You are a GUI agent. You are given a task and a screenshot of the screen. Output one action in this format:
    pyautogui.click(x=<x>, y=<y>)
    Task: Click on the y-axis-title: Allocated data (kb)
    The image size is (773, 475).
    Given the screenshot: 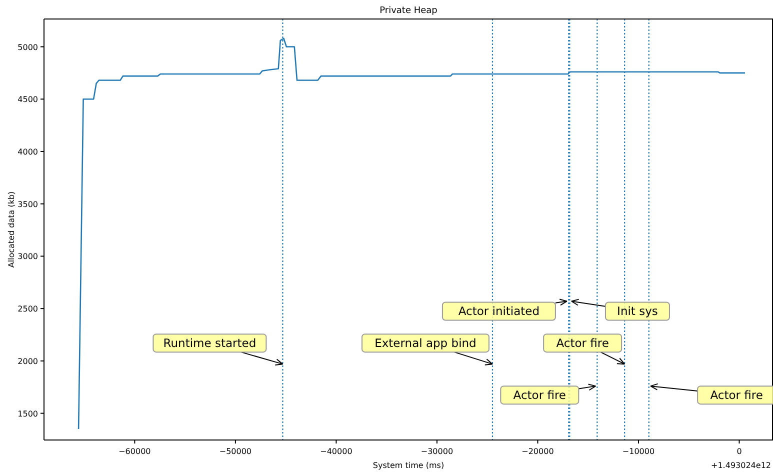 What is the action you would take?
    pyautogui.click(x=11, y=229)
    